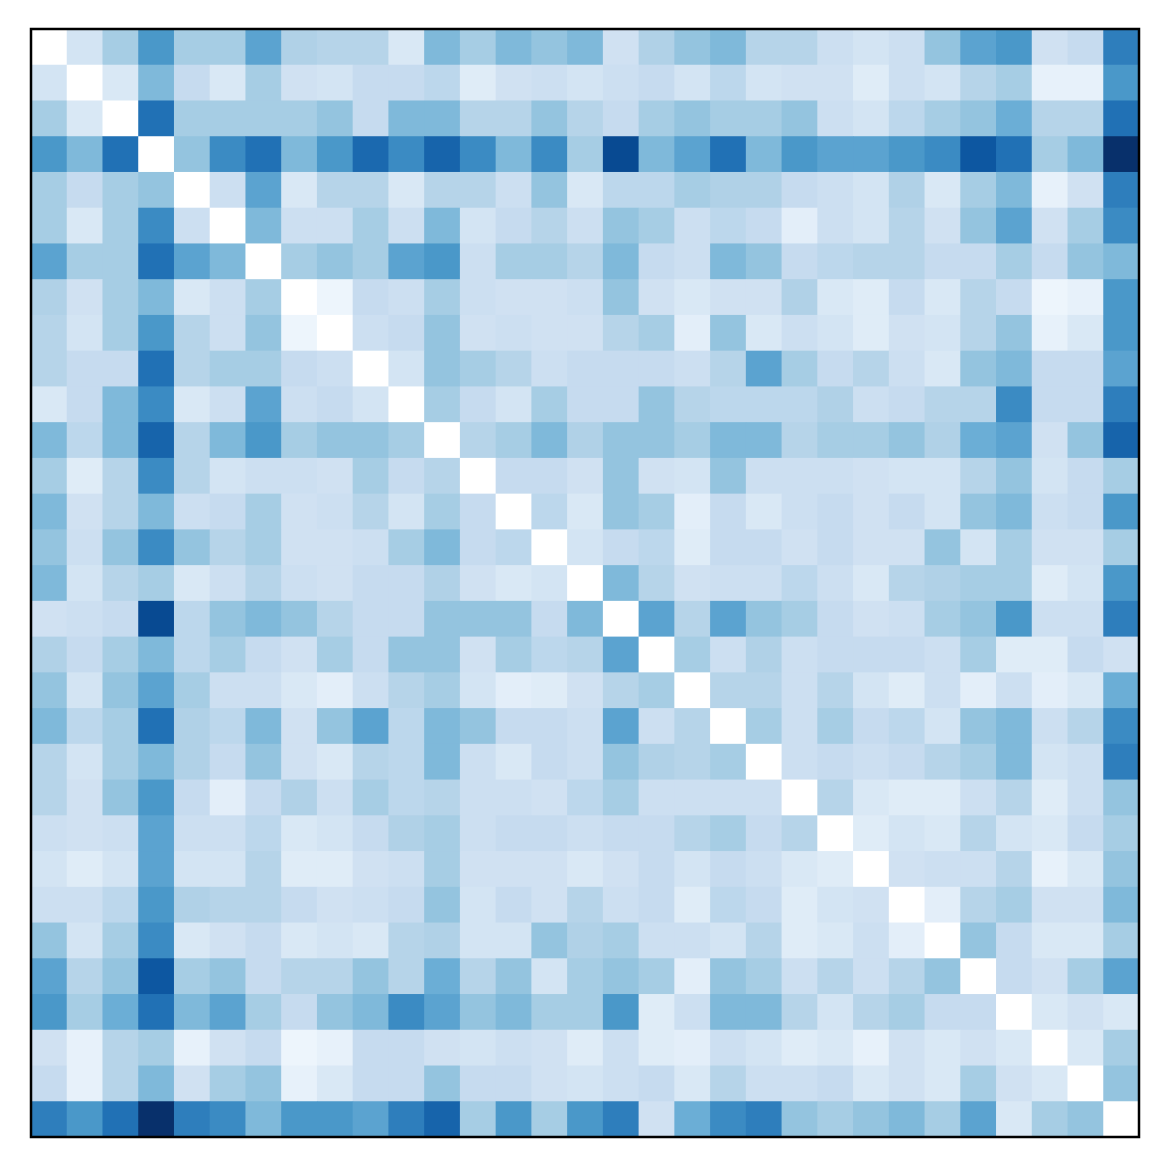 This screenshot has width=1168, height=1168. Describe the element at coordinates (49, 261) in the screenshot. I see `heatmap-cell-r6-c0` at that location.